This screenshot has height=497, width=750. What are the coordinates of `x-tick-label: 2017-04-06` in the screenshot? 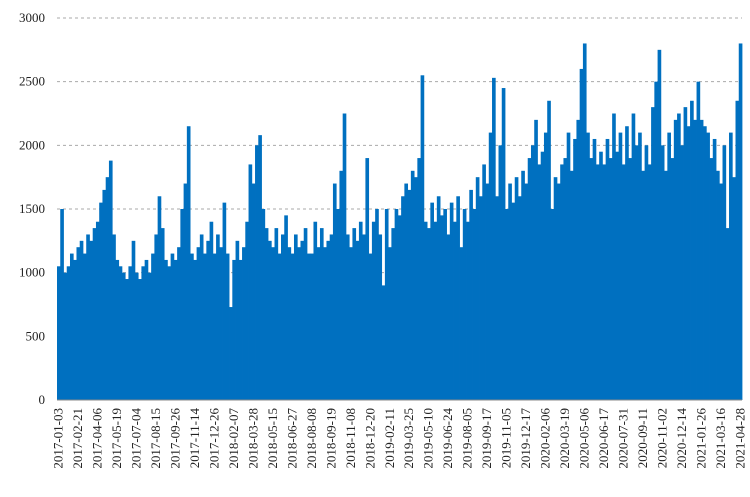 It's located at (97, 438).